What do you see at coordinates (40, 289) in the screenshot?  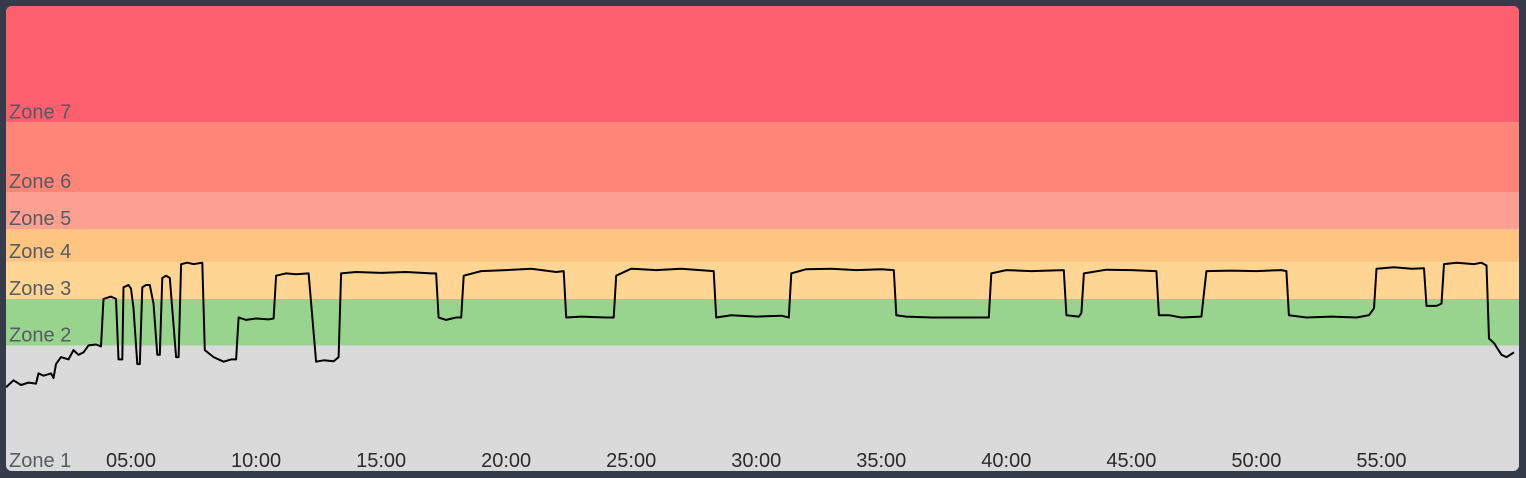 I see `zone-label-3: Zone 3` at bounding box center [40, 289].